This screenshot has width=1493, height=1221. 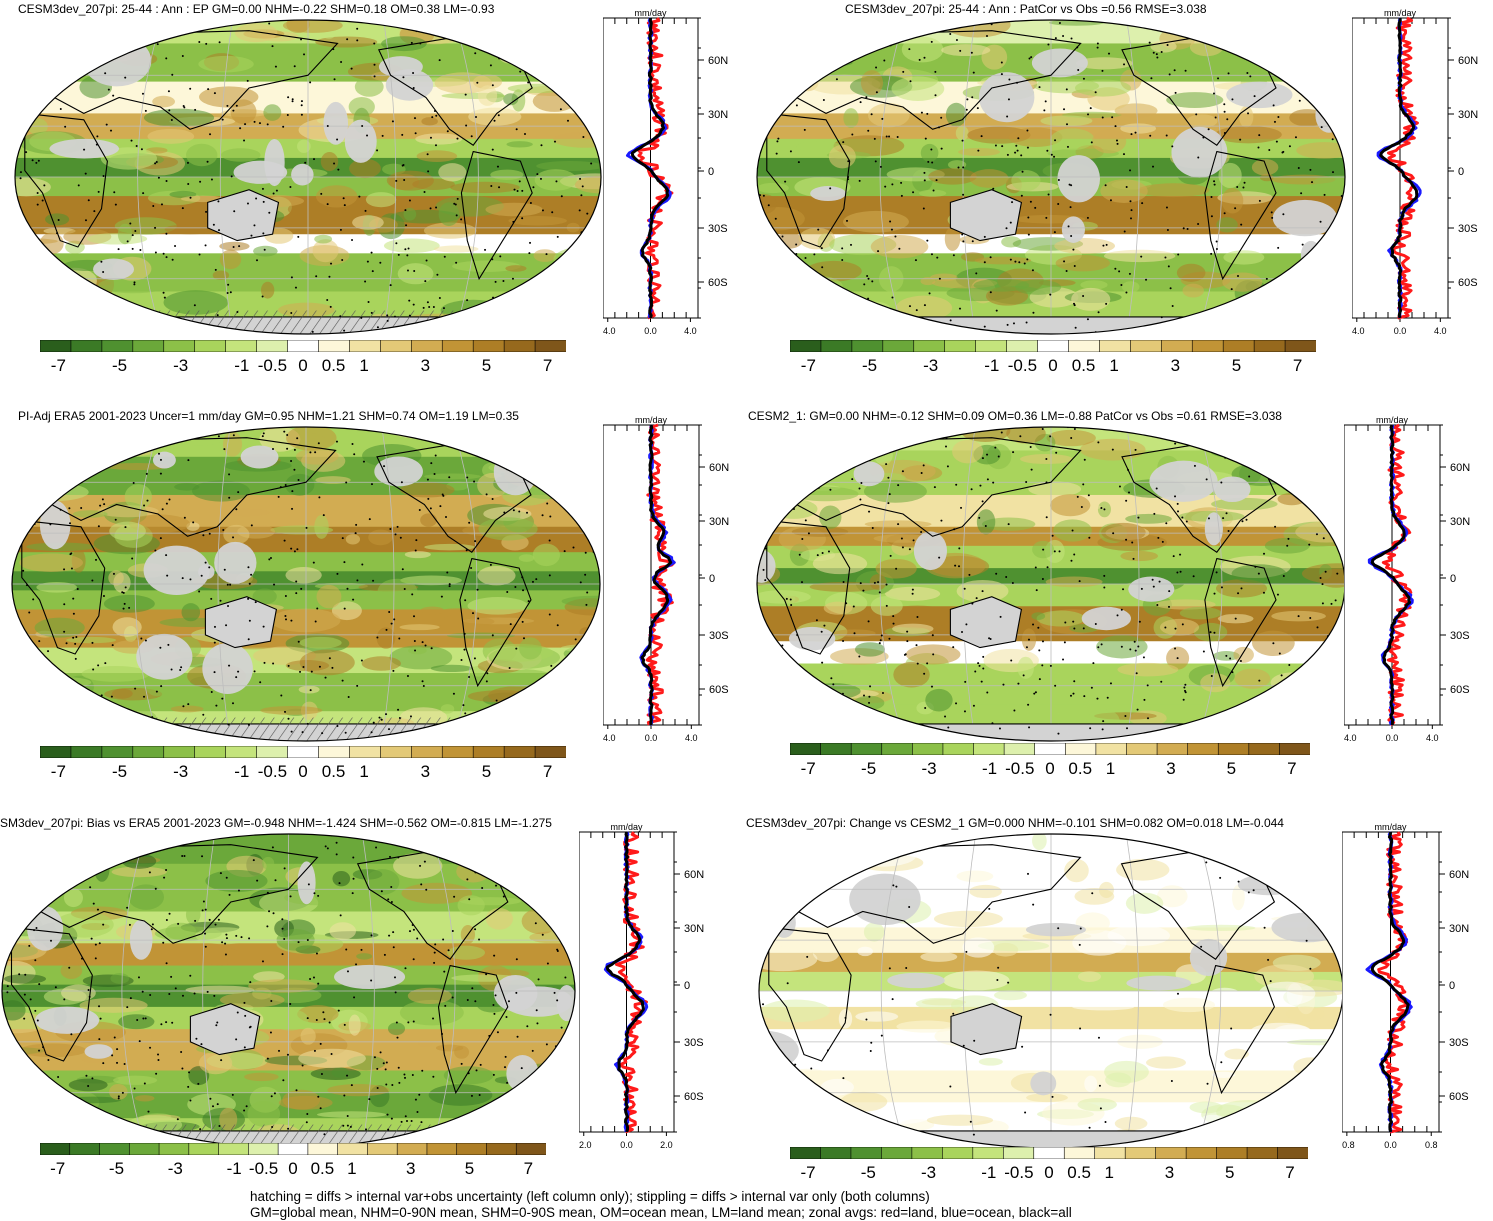 I want to click on colorbar-labels-5: -7 -5 -3 -1 -0.5 0 0.5 1 3 5 7, so click(x=293, y=1170).